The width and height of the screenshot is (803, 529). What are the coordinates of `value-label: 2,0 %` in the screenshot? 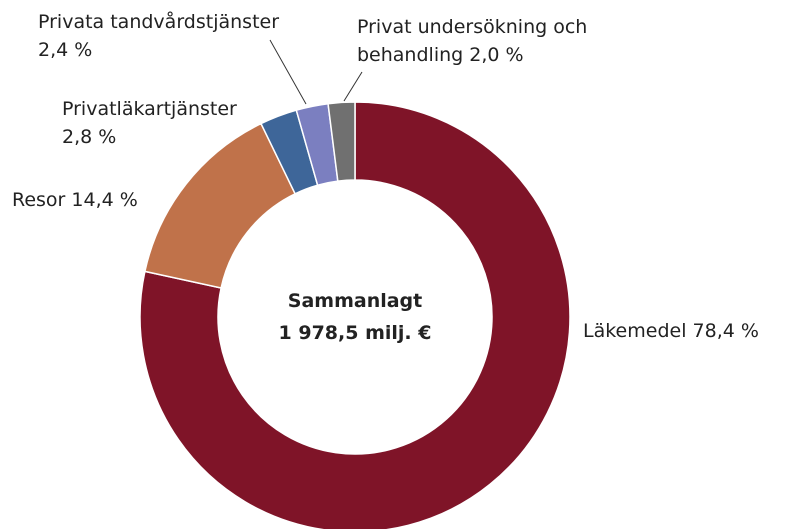 It's located at (496, 55).